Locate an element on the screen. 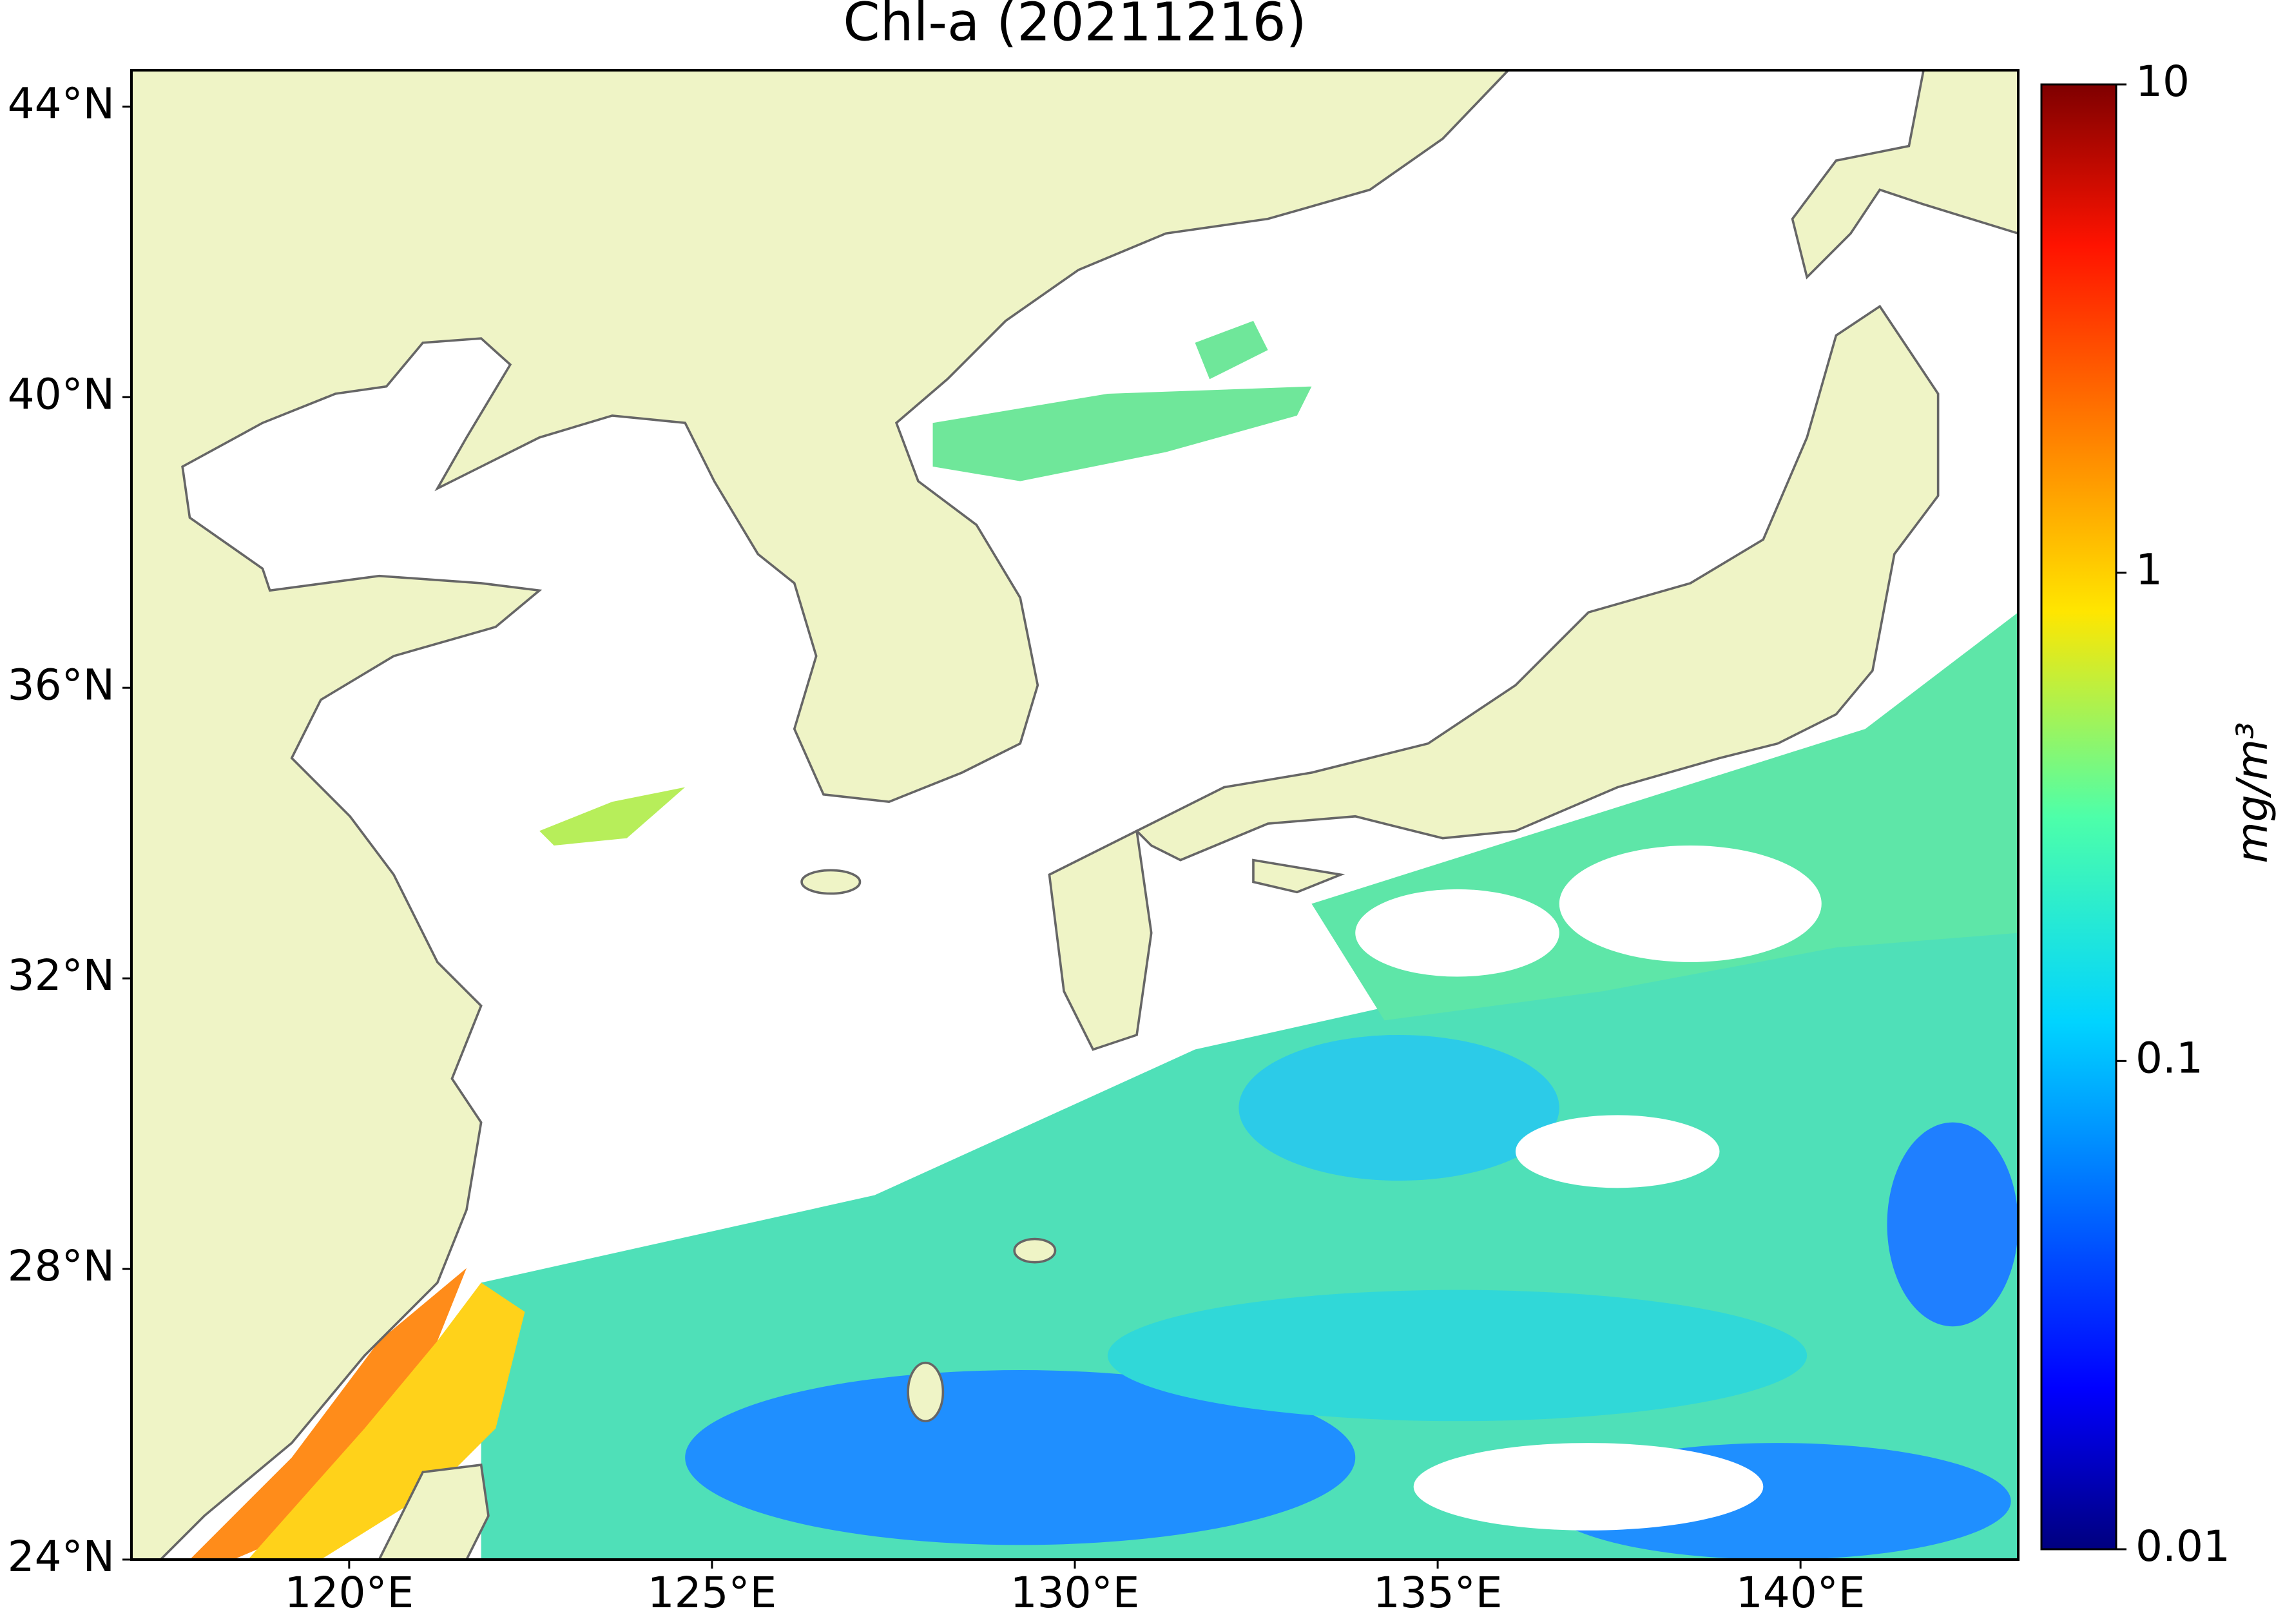 This screenshot has height=1624, width=2285. x-tick-label: 140°E is located at coordinates (1801, 1593).